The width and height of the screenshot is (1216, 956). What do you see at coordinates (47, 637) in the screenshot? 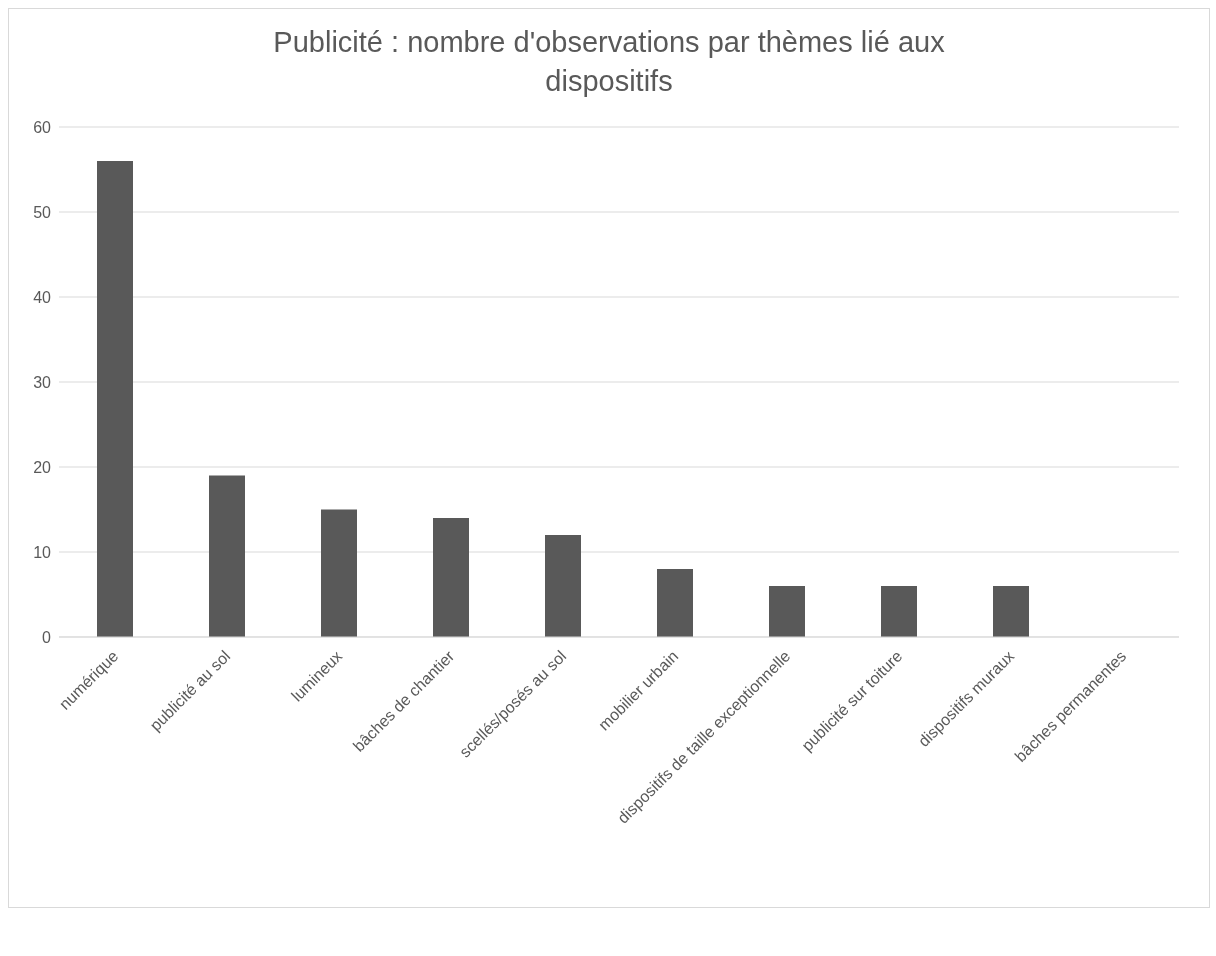
I see `y-tick-label: 0` at bounding box center [47, 637].